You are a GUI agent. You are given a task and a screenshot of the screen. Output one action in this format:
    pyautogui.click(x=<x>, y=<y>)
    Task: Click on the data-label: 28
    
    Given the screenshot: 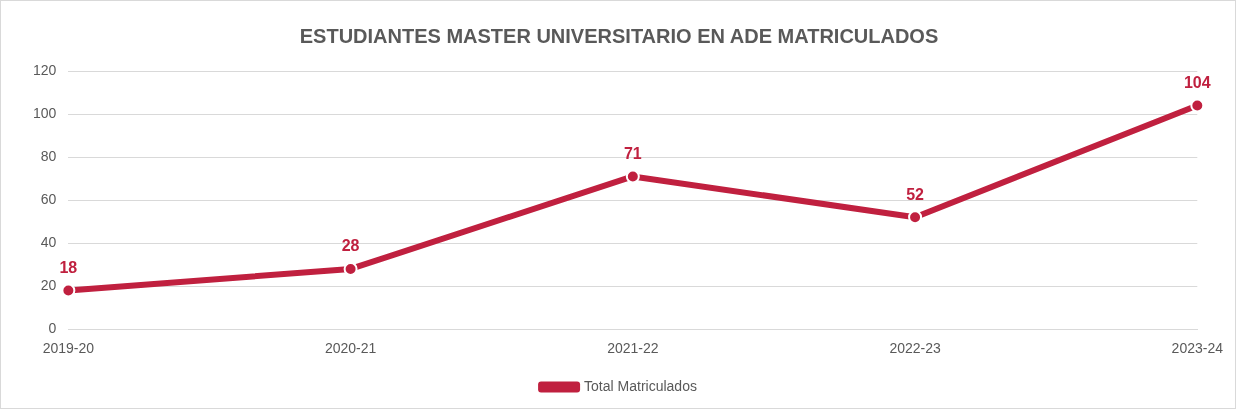 What is the action you would take?
    pyautogui.click(x=350, y=246)
    